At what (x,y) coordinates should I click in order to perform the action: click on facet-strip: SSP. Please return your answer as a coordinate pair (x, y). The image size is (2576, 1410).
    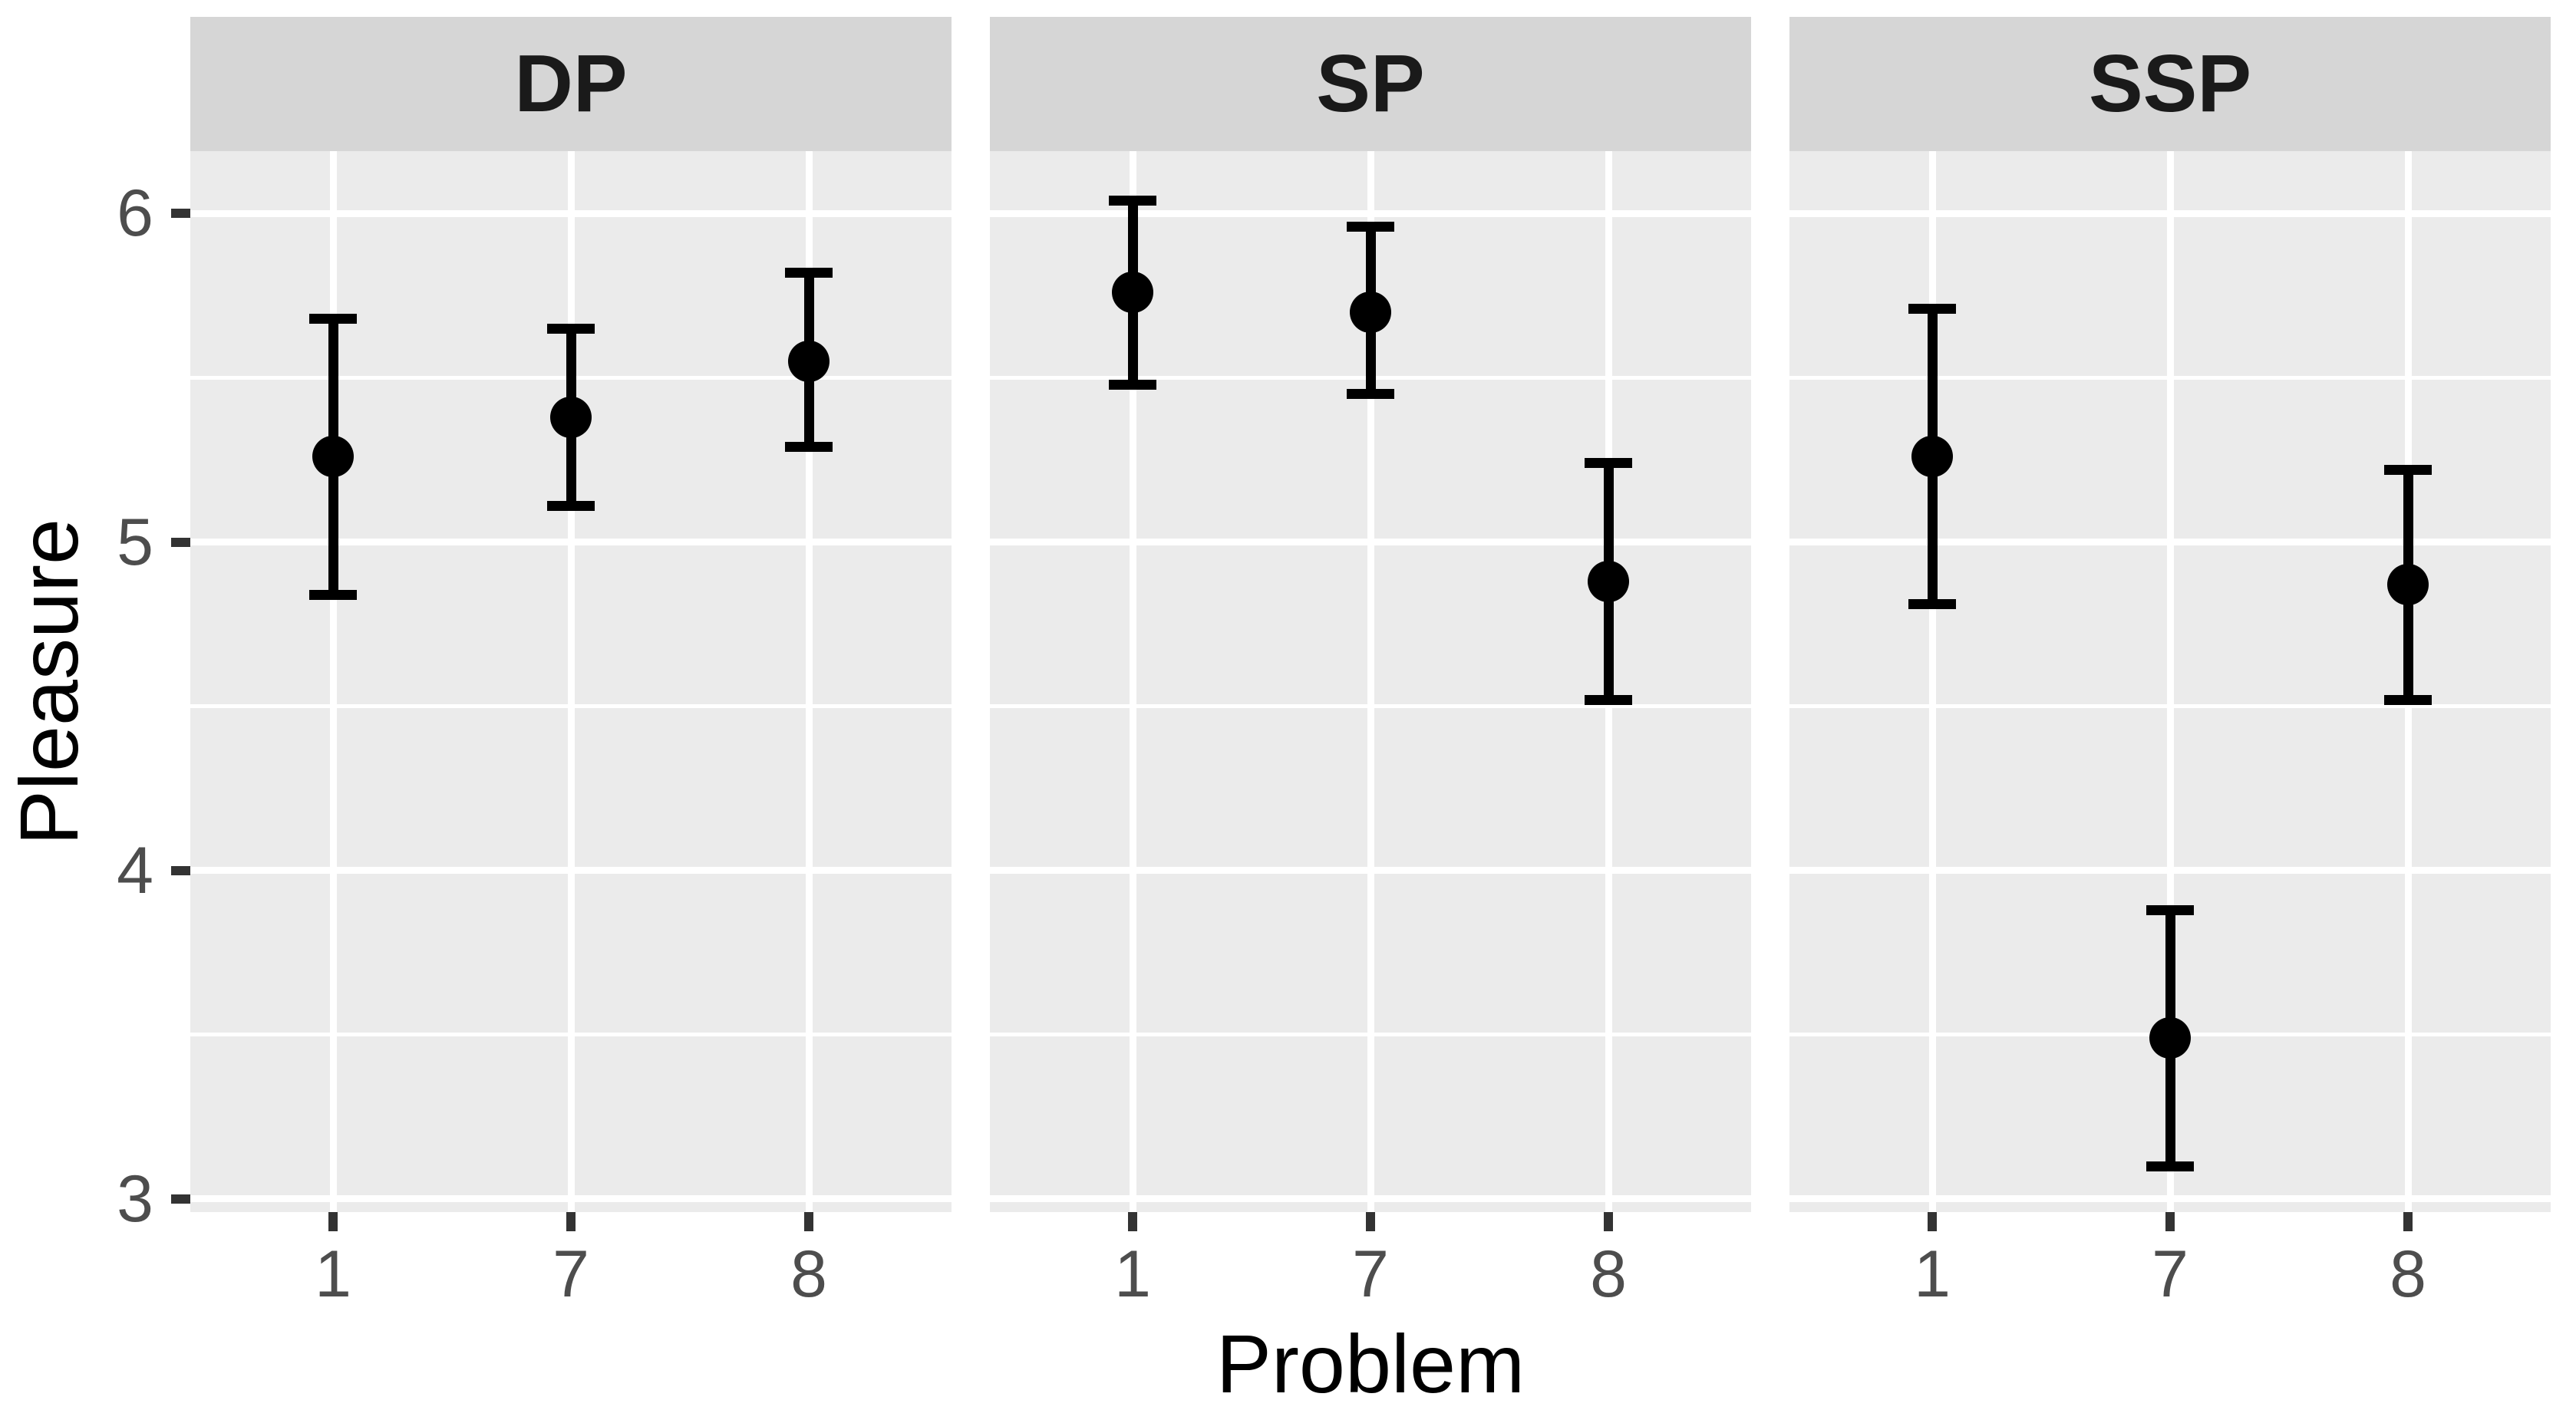
    Looking at the image, I should click on (2170, 84).